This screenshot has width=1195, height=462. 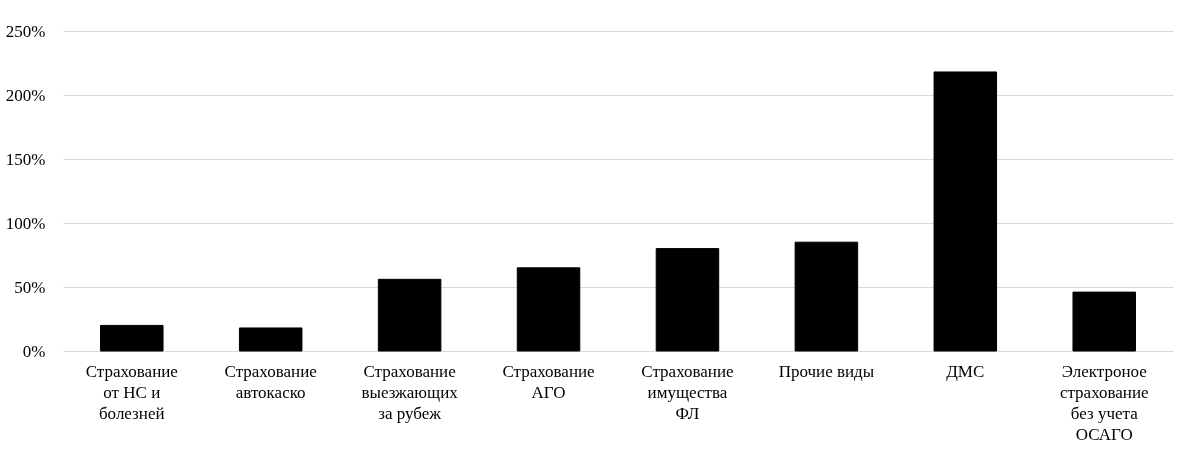 What do you see at coordinates (34, 351) in the screenshot?
I see `y-tick-label: 0%` at bounding box center [34, 351].